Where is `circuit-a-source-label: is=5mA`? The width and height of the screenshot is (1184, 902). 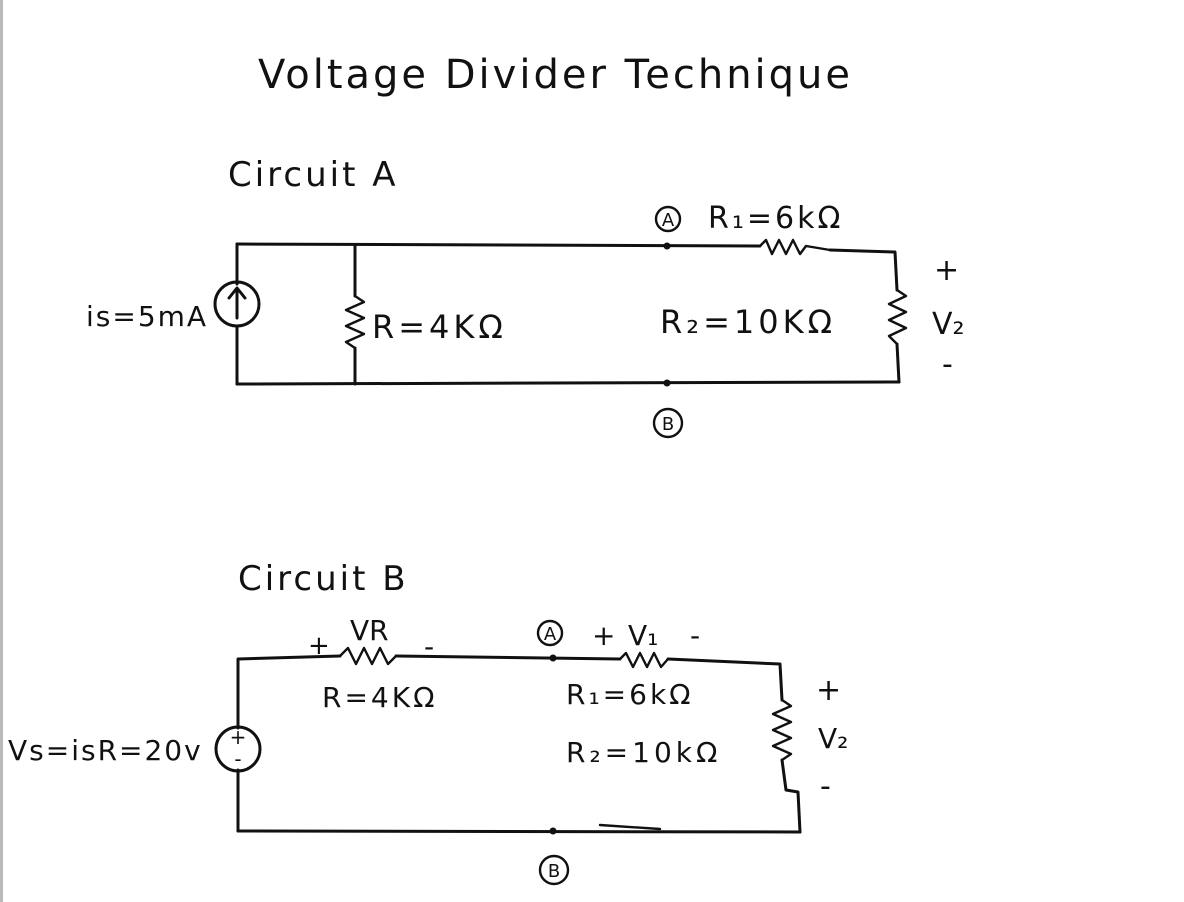 circuit-a-source-label: is=5mA is located at coordinates (147, 316).